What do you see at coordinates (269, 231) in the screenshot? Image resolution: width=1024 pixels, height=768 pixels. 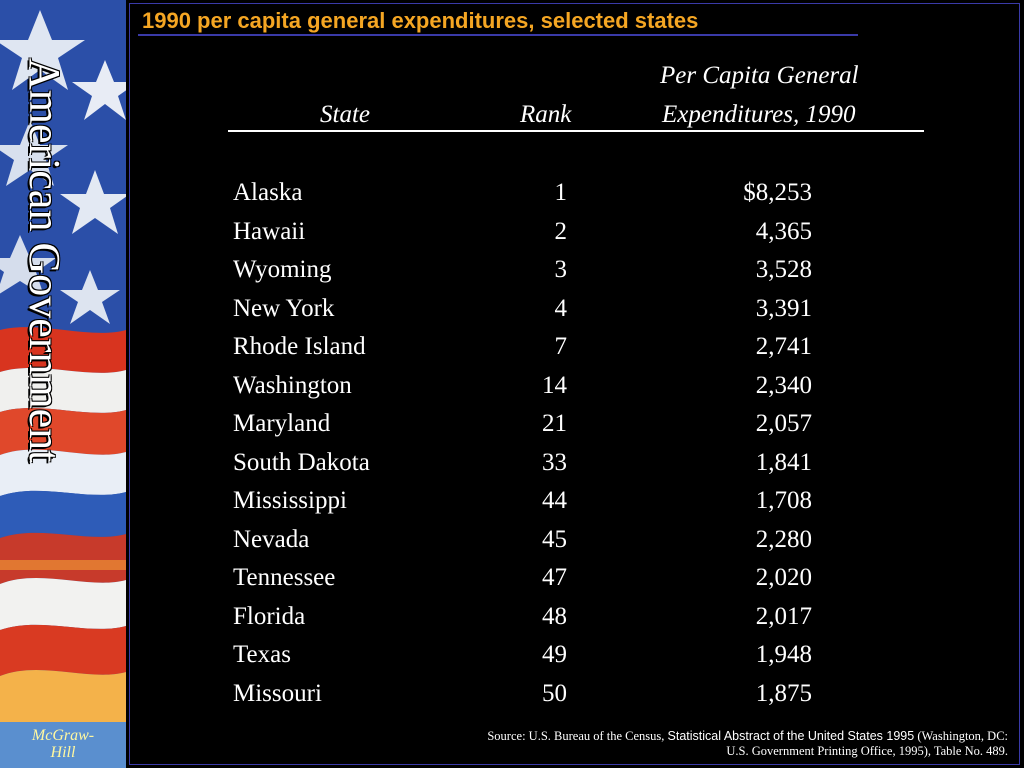 I see `table-cell-state: Hawaii` at bounding box center [269, 231].